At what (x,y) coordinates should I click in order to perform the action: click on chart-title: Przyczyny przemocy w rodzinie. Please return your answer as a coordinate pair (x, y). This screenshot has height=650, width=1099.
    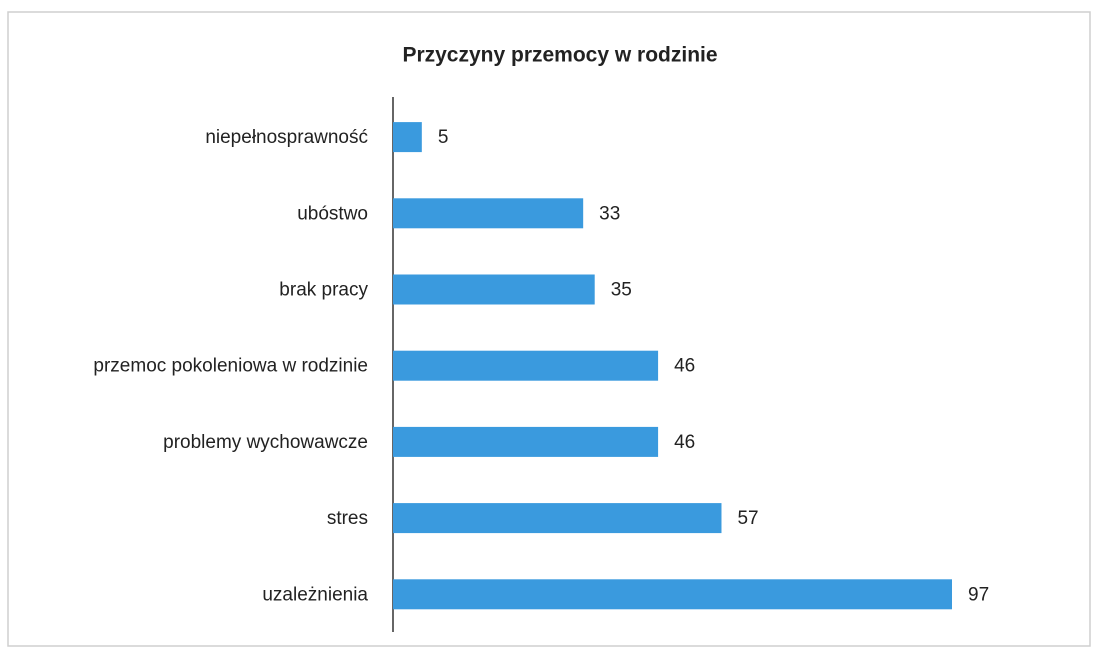
    Looking at the image, I should click on (559, 55).